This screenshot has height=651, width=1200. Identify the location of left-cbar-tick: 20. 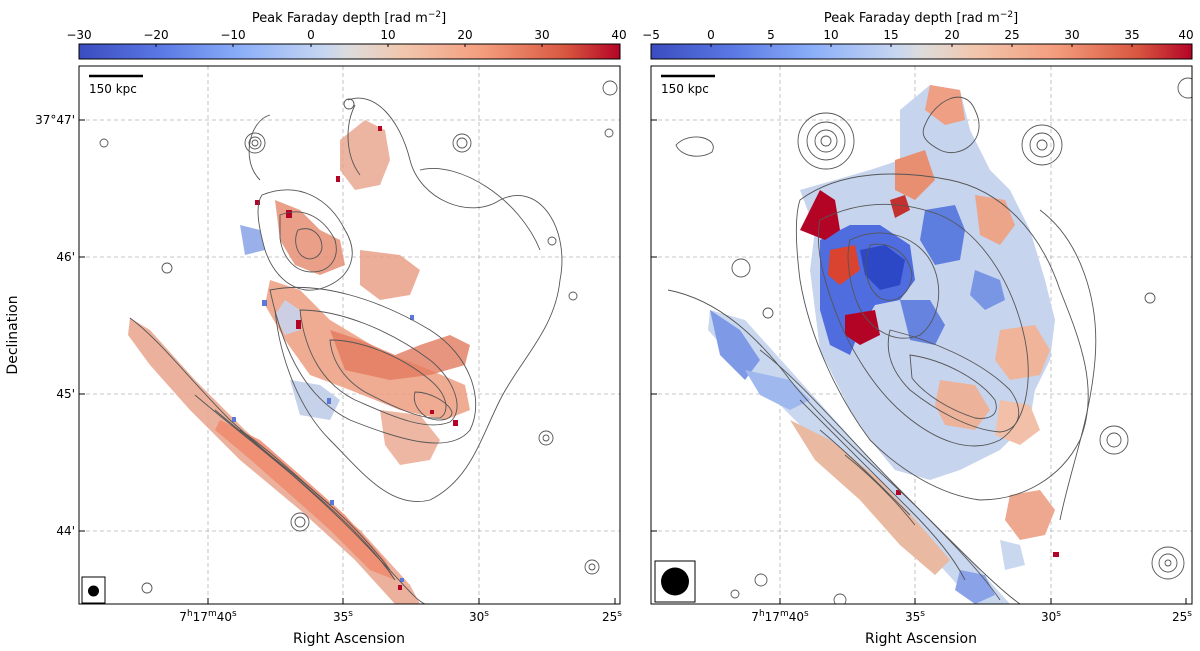
(464, 35).